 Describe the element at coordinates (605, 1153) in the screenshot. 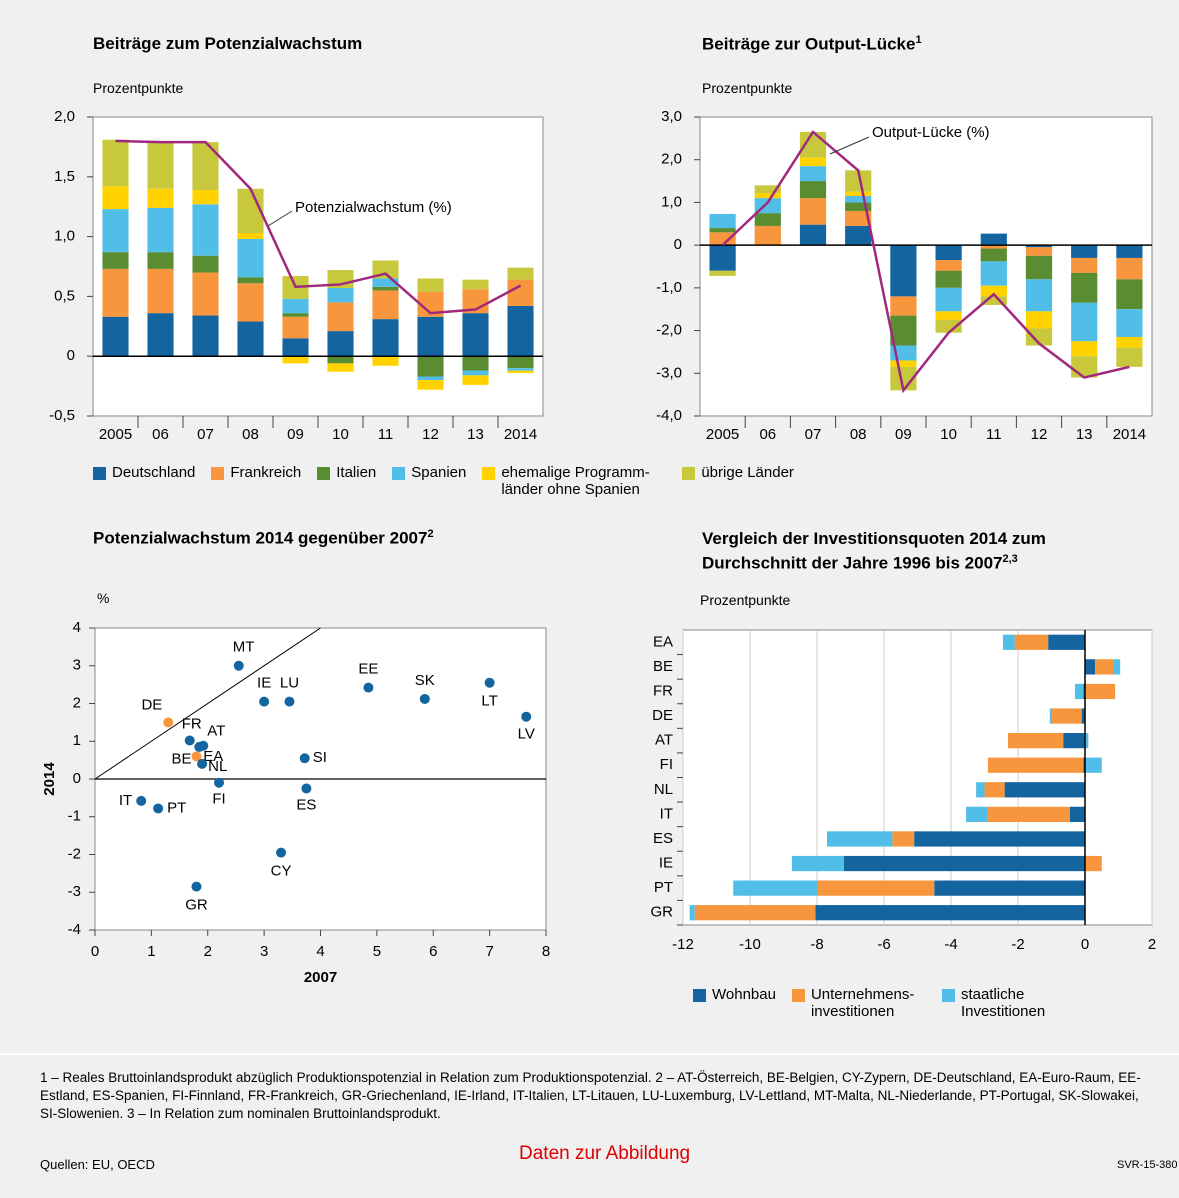

I see `data-link: Daten zur Abbildung` at that location.